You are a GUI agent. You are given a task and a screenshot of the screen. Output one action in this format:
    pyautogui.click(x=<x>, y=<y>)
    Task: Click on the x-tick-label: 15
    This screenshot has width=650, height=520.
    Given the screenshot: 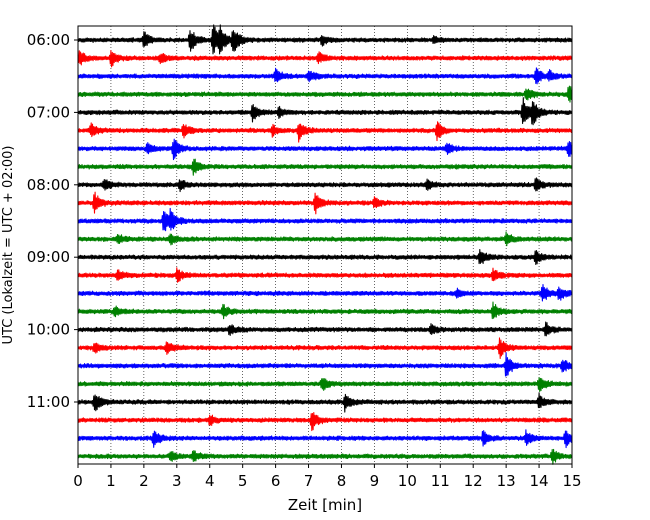 What is the action you would take?
    pyautogui.click(x=571, y=481)
    